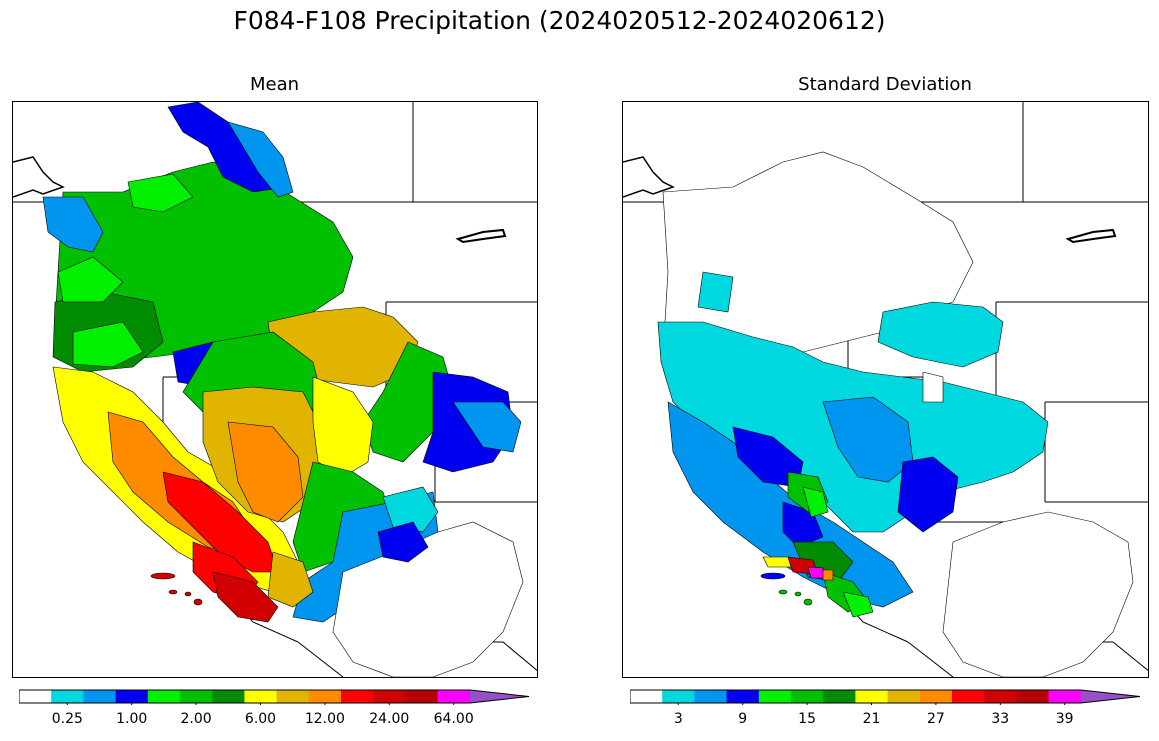 The image size is (1159, 741). Describe the element at coordinates (1064, 719) in the screenshot. I see `colorbar-tick-label: 39` at that location.